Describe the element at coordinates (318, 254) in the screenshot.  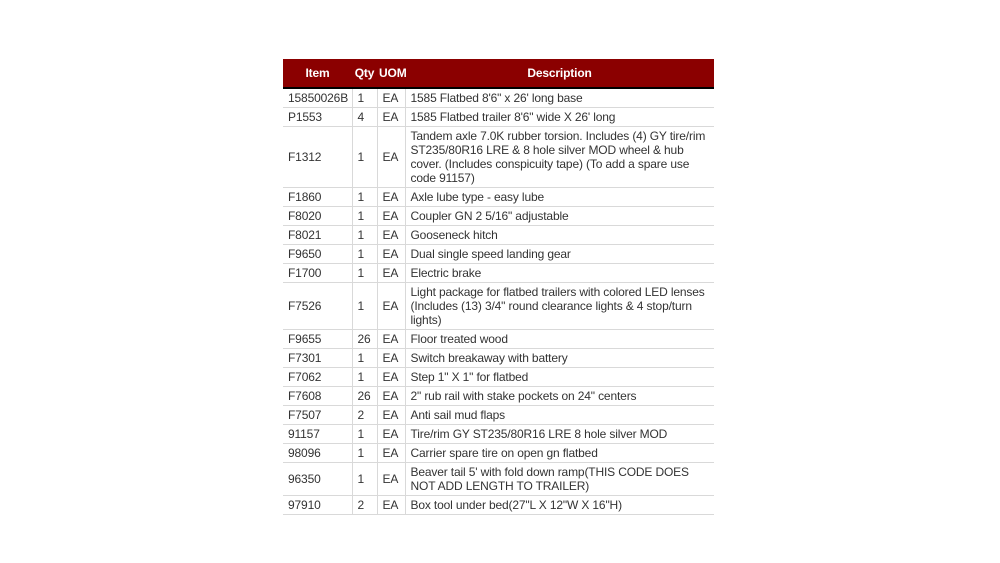
I see `item-cell: F9650` at that location.